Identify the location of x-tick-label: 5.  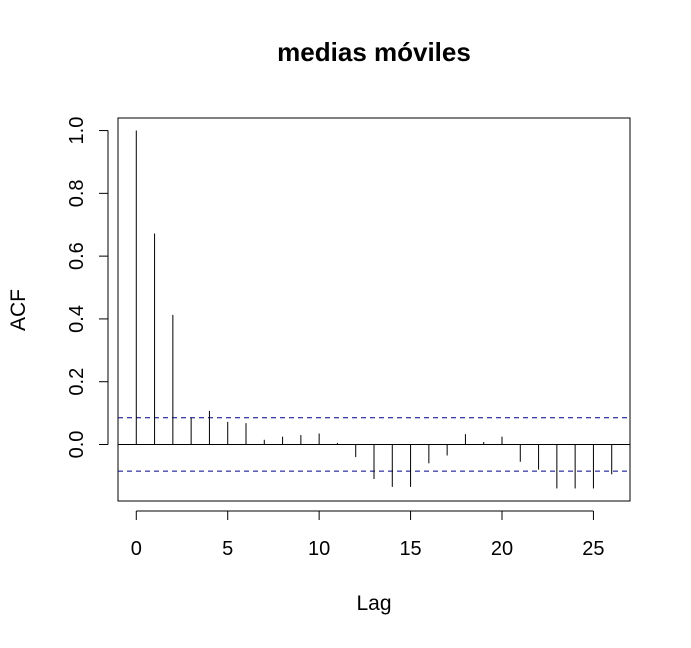
(227, 549).